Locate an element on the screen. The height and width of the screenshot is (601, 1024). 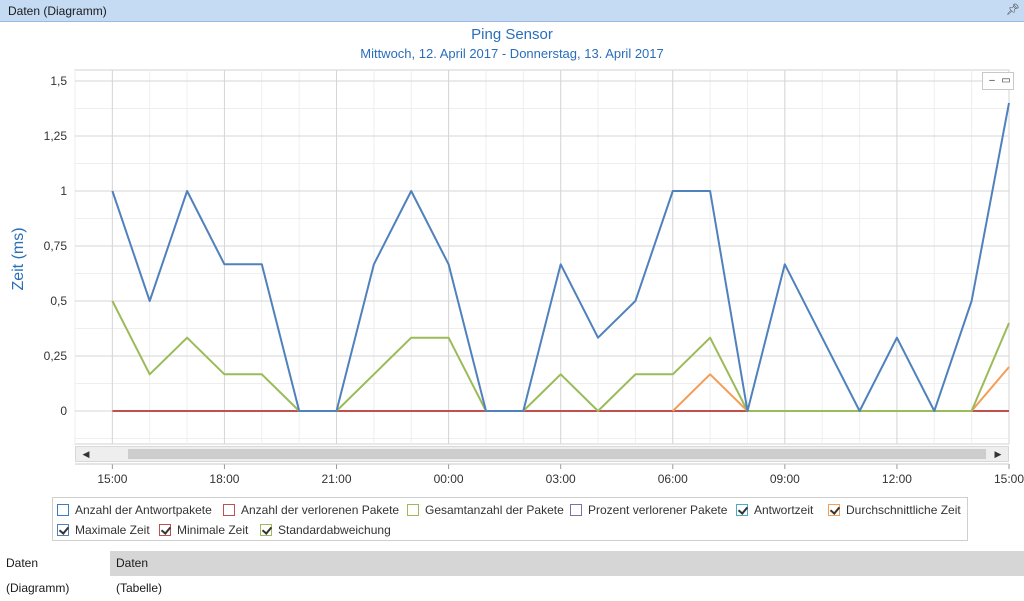
legend-item-antwortzeit: Antwortzeit is located at coordinates (774, 510).